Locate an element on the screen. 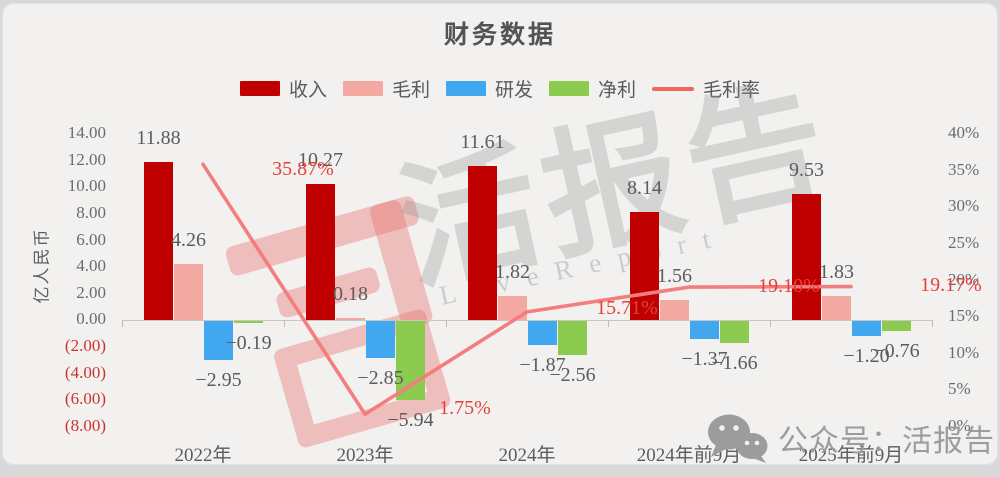  zero-axis-line is located at coordinates (527, 320).